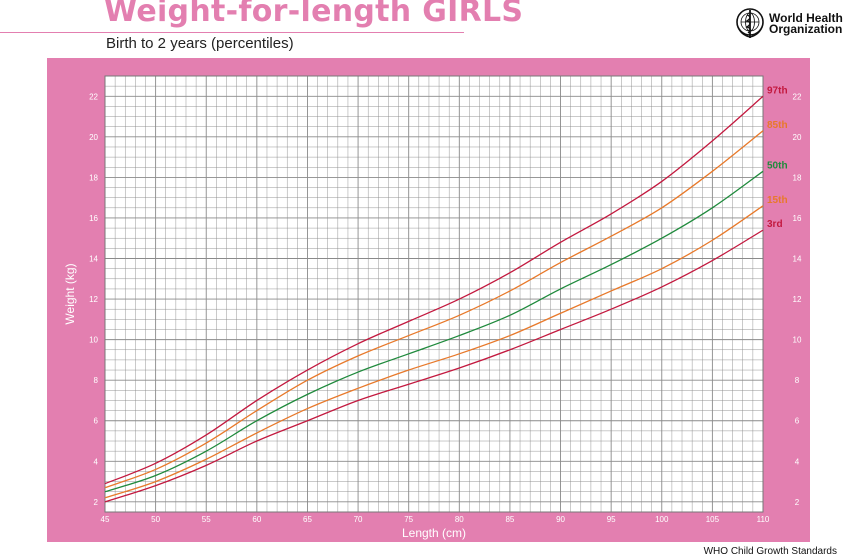 This screenshot has width=843, height=560. Describe the element at coordinates (93, 299) in the screenshot. I see `y-tick-label-left: 12` at that location.